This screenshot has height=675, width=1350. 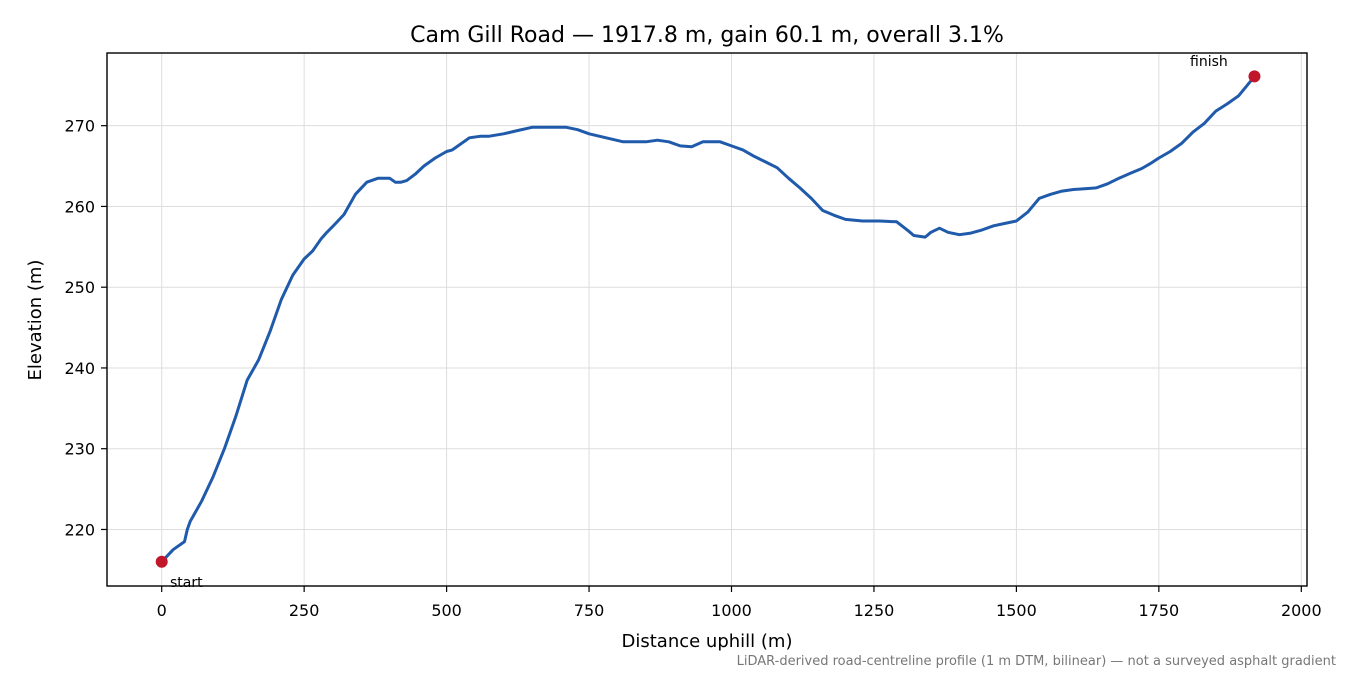 What do you see at coordinates (707, 641) in the screenshot?
I see `x-axis-label: Distance uphill (m)` at bounding box center [707, 641].